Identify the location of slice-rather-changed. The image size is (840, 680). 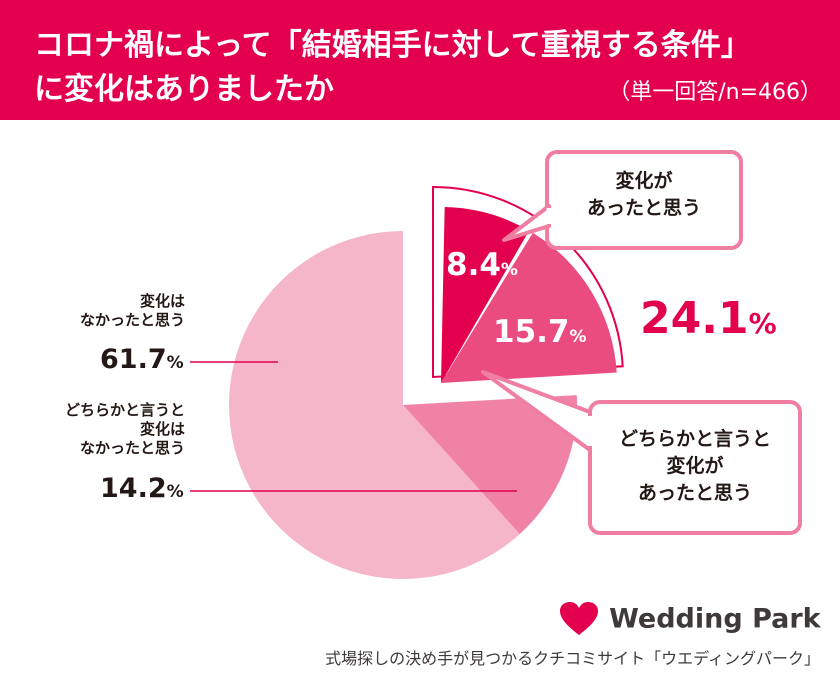
(529, 307).